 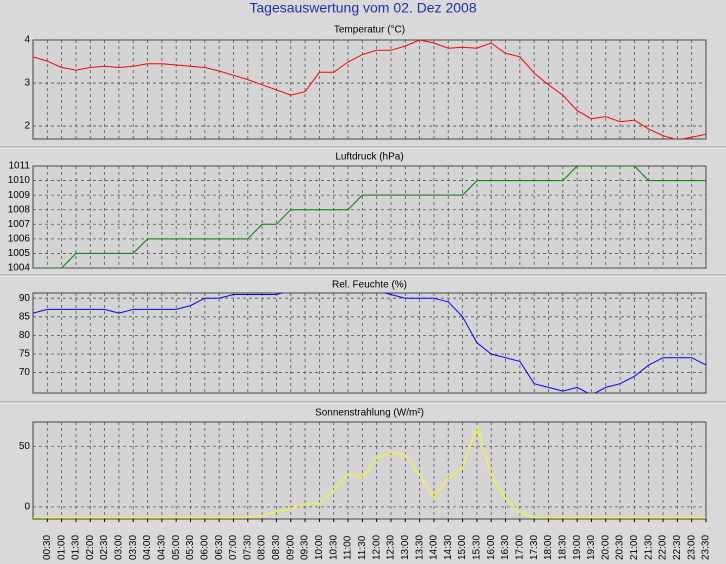 I want to click on x-tick-label: 07:00, so click(x=233, y=547).